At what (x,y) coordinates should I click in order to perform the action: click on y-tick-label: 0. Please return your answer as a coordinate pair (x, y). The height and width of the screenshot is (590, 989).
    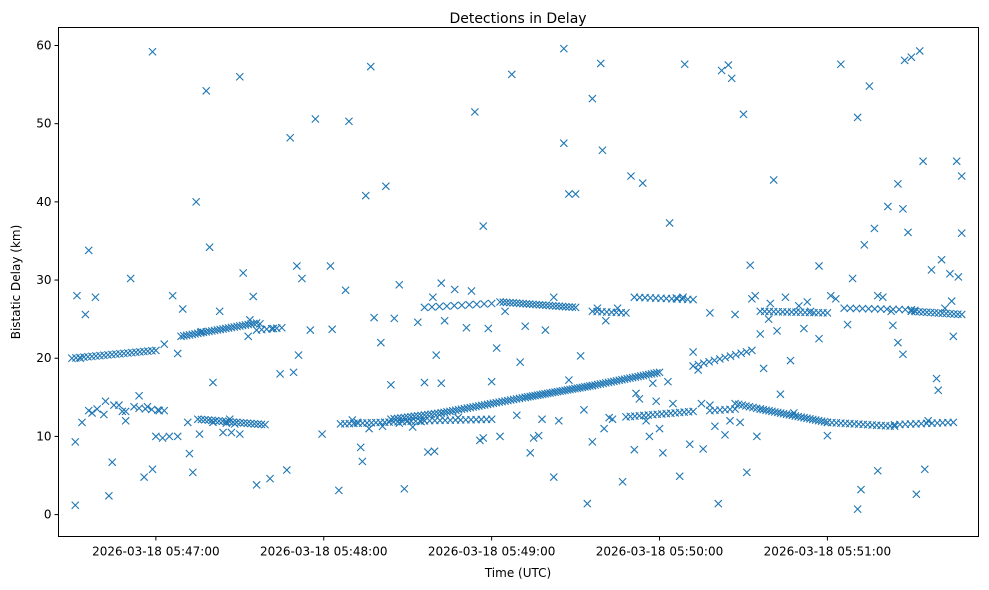
    Looking at the image, I should click on (48, 515).